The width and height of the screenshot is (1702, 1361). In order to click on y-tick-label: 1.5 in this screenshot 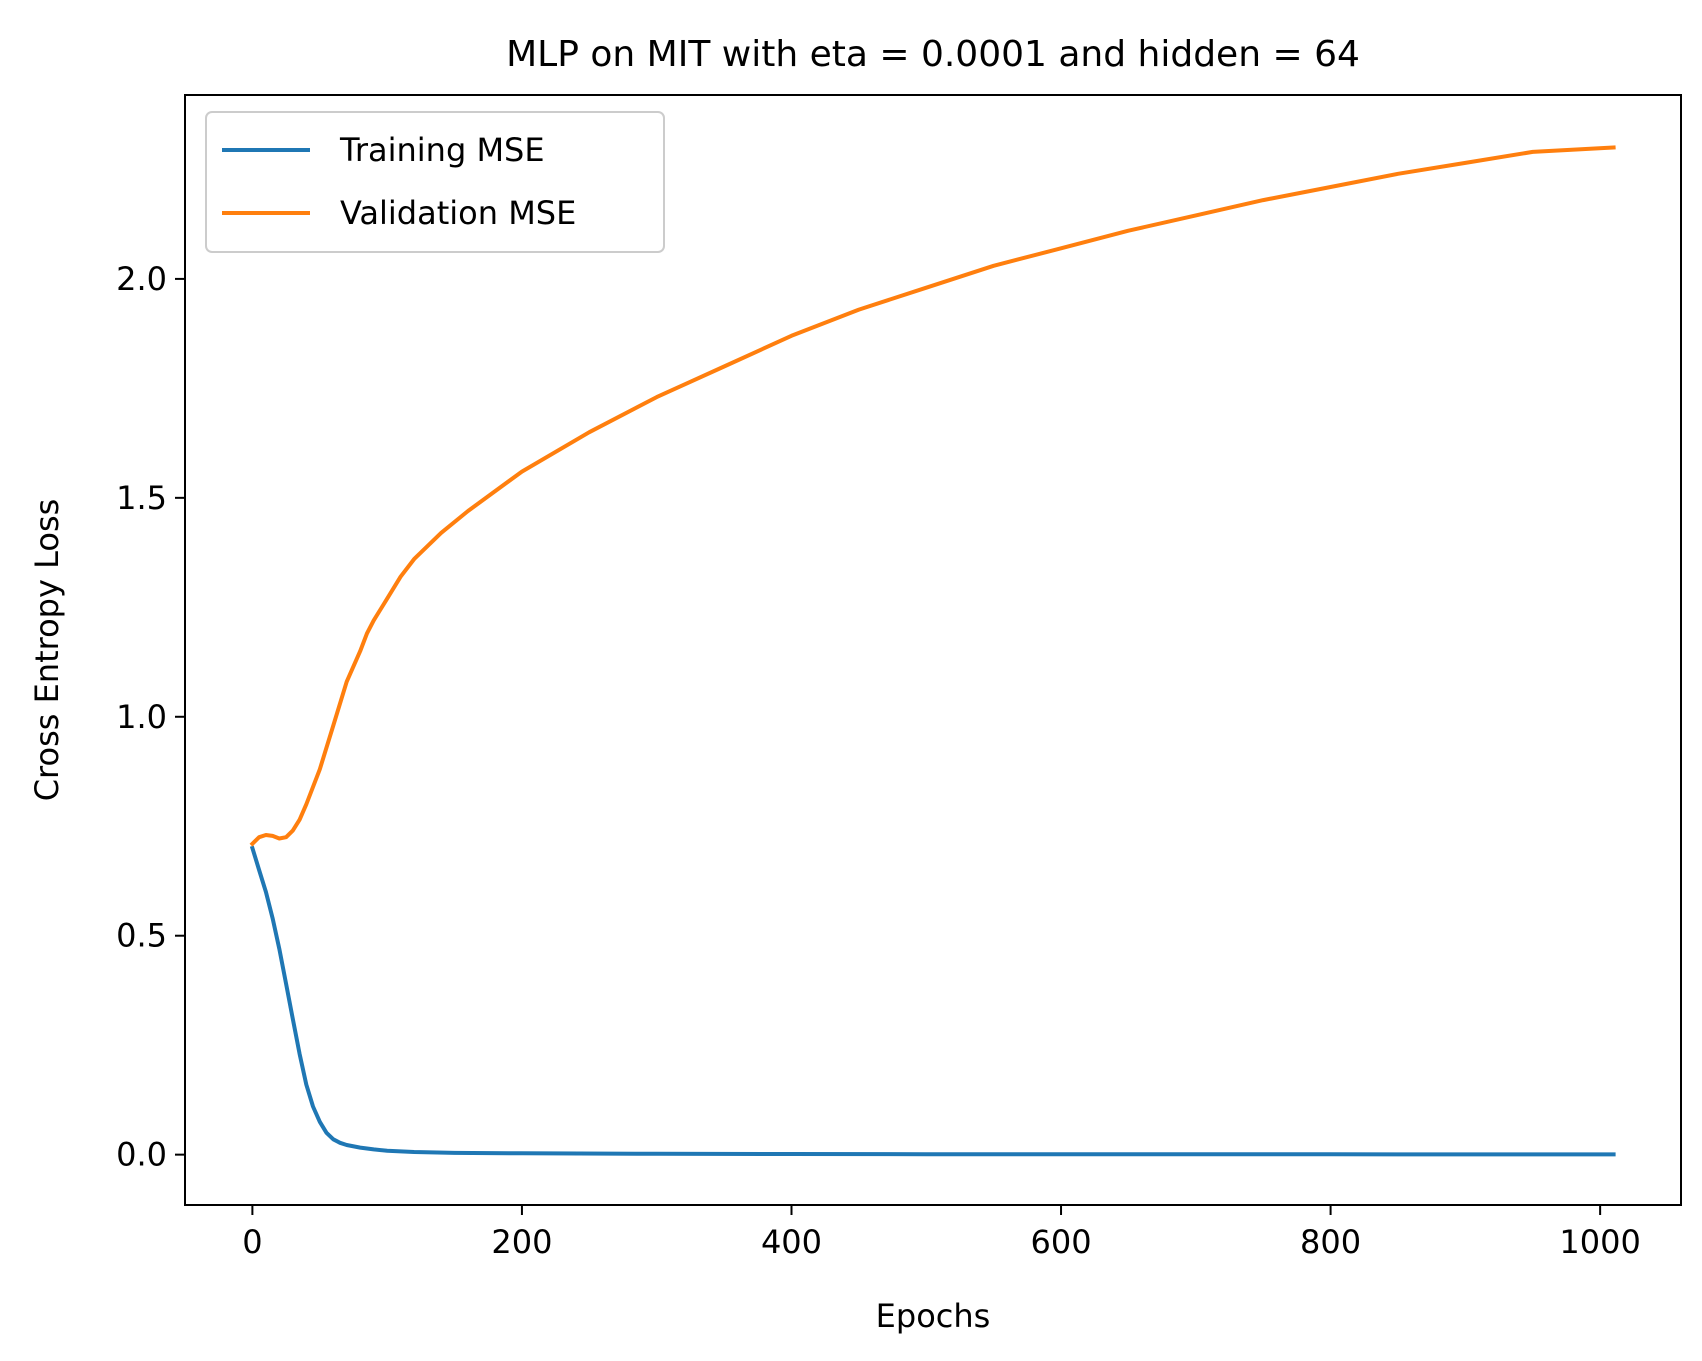, I will do `click(141, 498)`.